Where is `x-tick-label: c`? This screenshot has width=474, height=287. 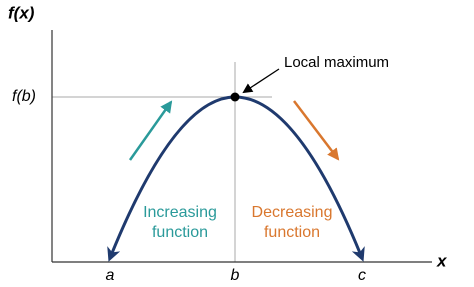
x-tick-label: c is located at coordinates (362, 275).